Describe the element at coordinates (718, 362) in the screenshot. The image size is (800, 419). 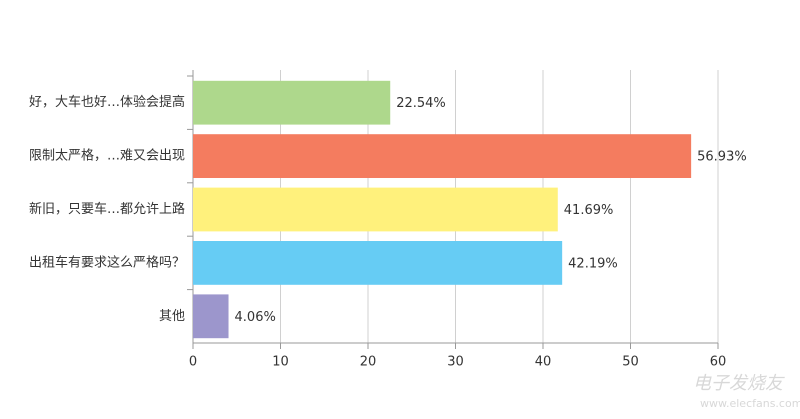
I see `x-tick-label: 60` at that location.